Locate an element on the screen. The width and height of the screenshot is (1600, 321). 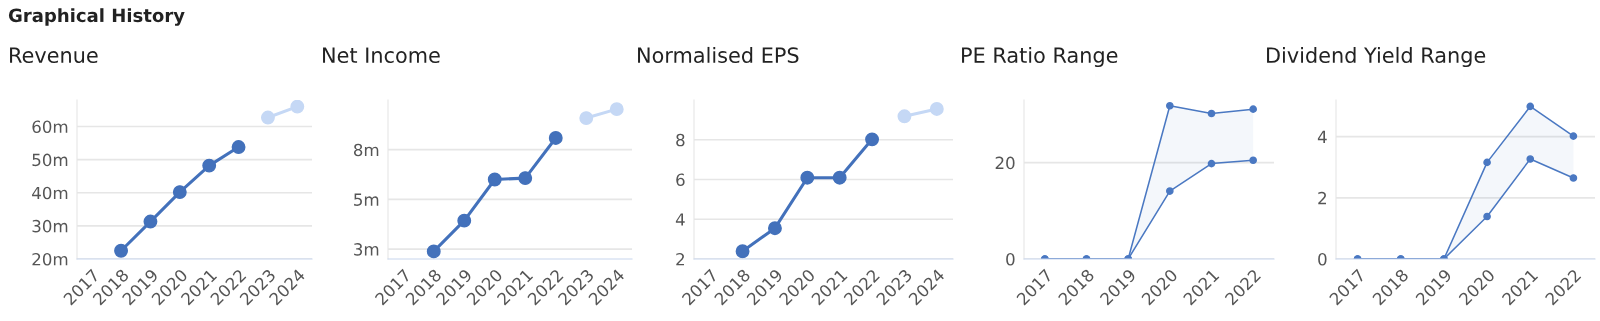
y-tick-label: 40m is located at coordinates (50, 193).